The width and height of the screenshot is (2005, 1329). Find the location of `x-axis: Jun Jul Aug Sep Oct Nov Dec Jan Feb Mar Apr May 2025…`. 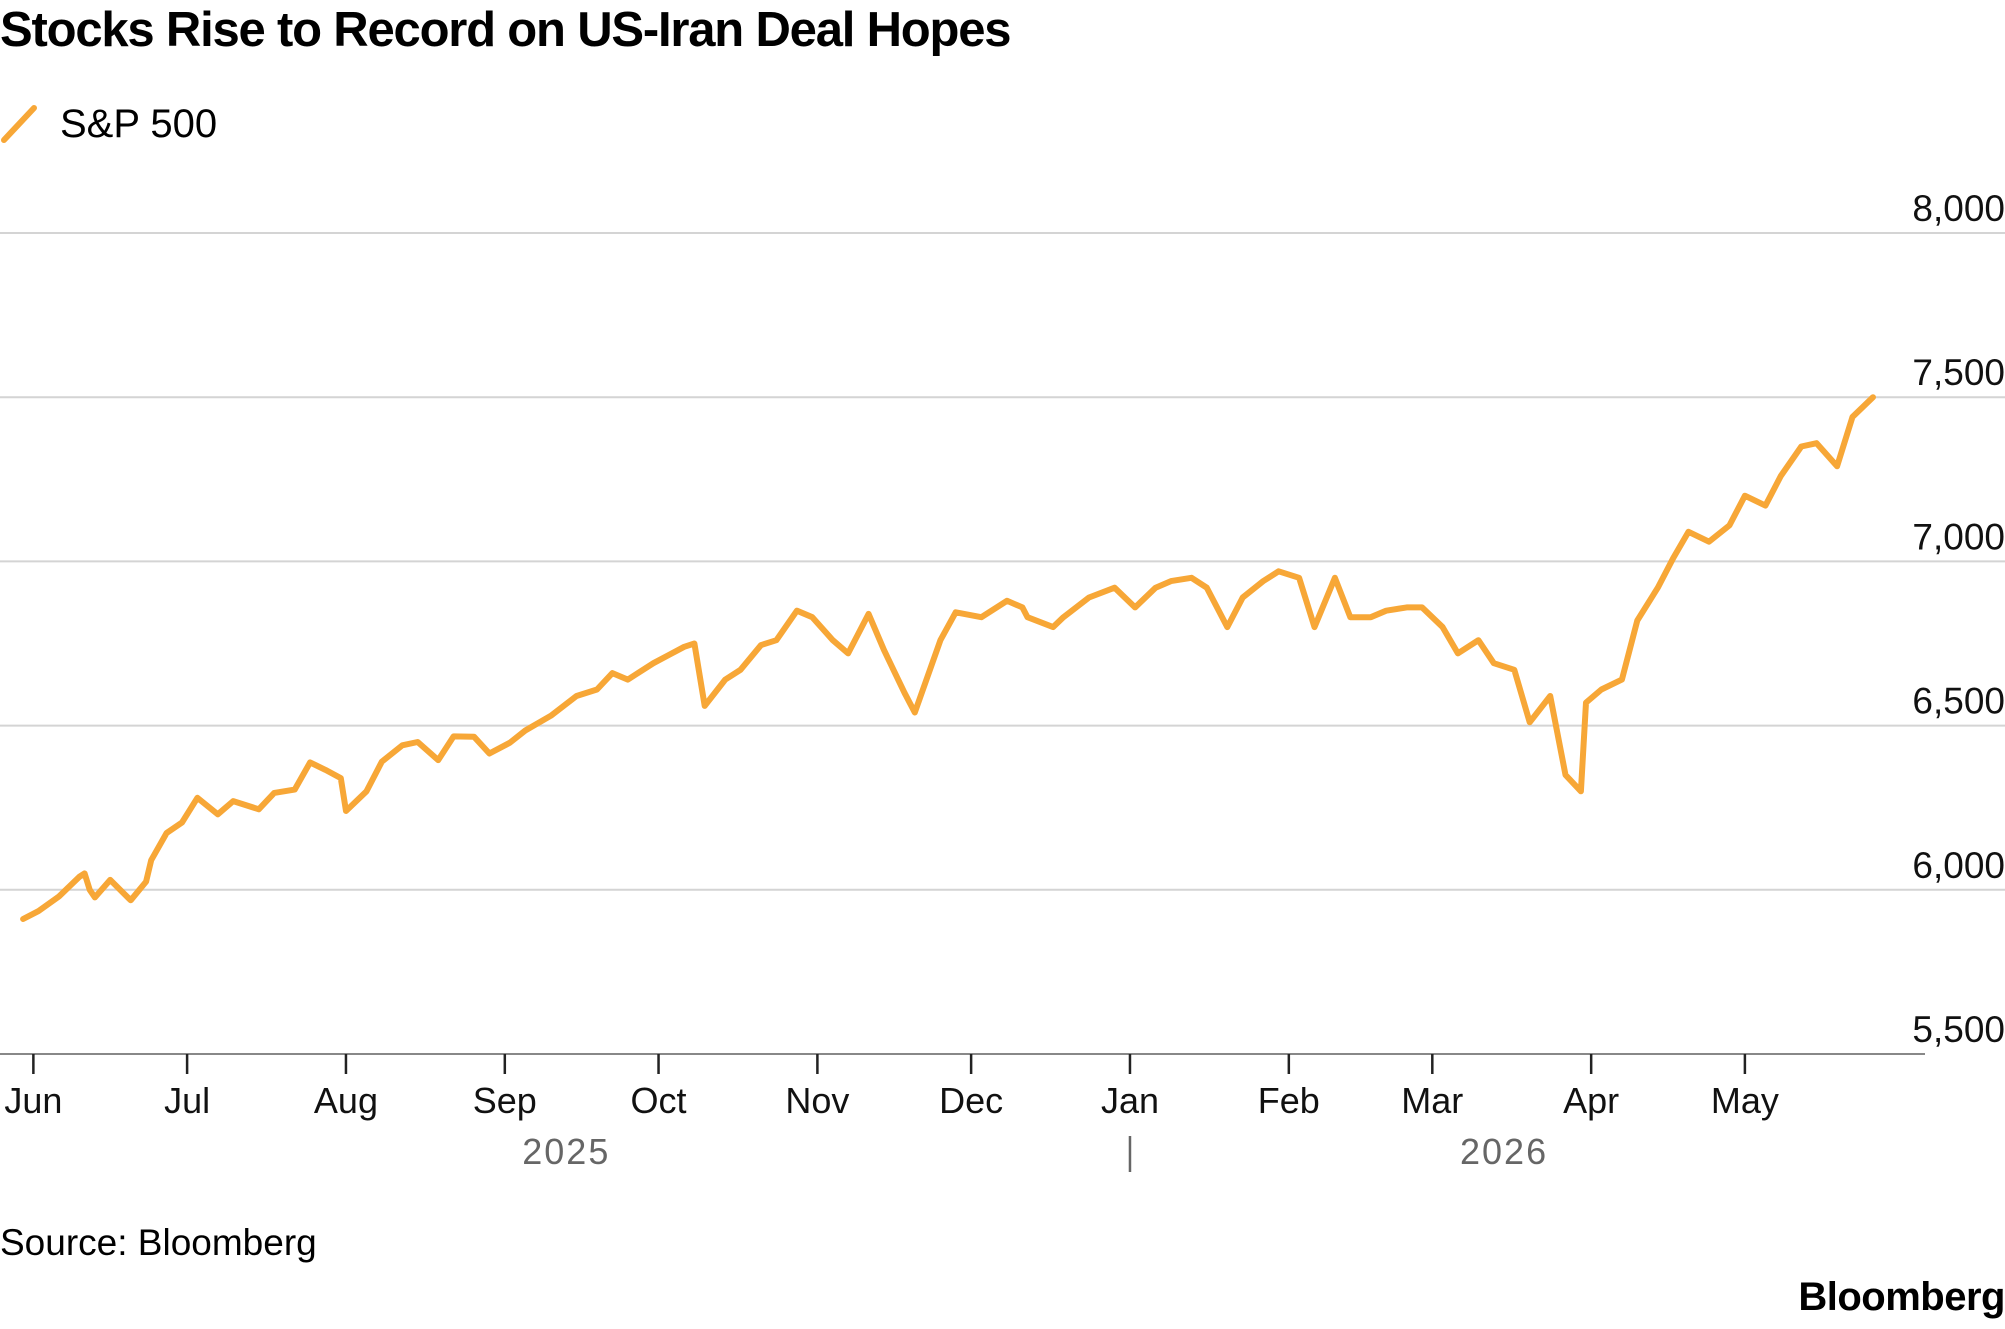

x-axis: Jun Jul Aug Sep Oct Nov Dec Jan Feb Mar Apr May 2025… is located at coordinates (962, 1112).